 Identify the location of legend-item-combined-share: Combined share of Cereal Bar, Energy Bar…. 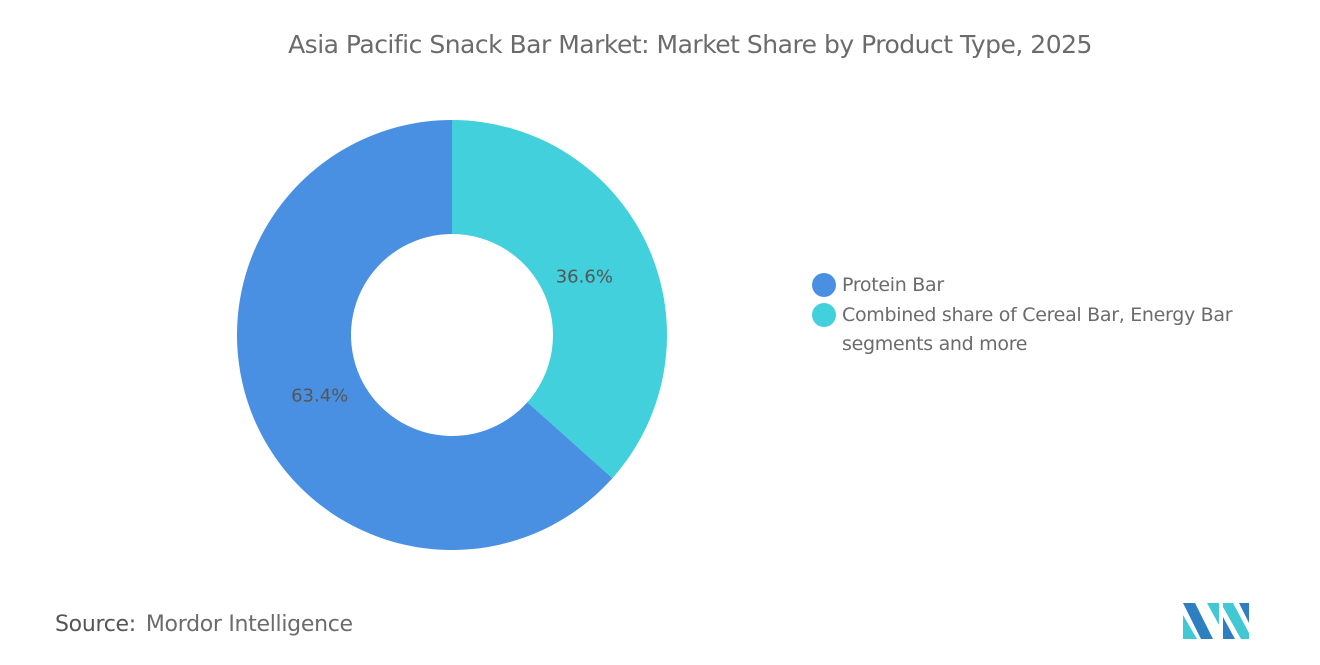
(1047, 330).